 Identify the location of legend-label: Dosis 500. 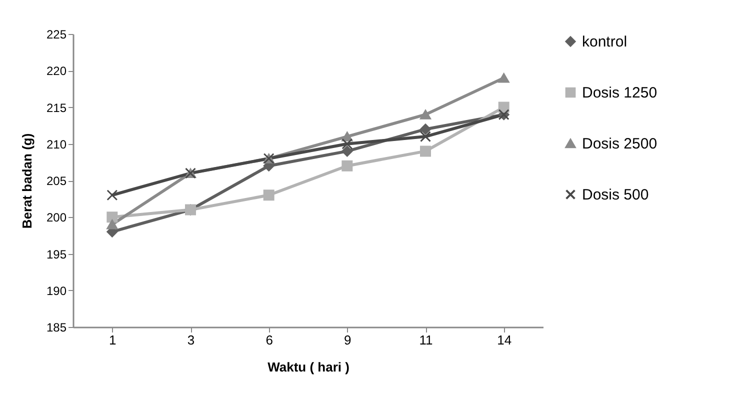
(615, 195).